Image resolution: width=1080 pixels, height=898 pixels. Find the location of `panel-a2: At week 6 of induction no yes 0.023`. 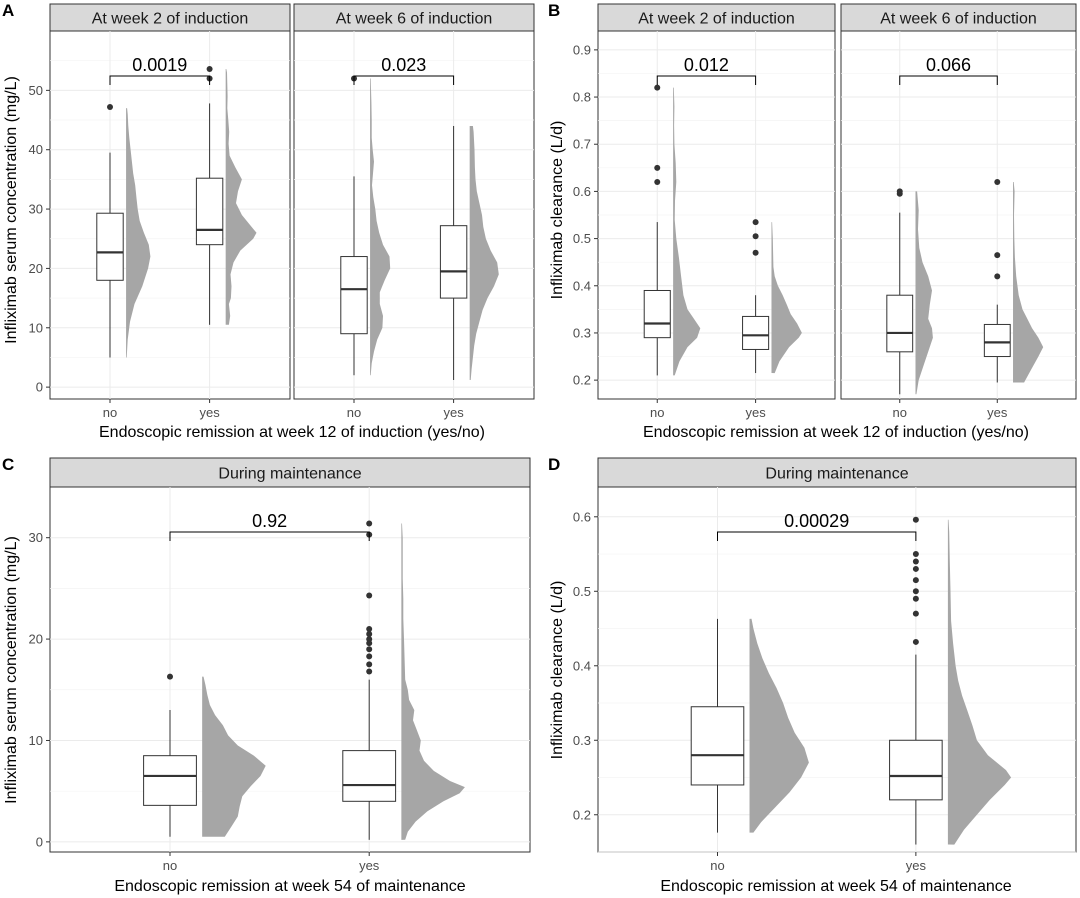

panel-a2: At week 6 of induction no yes 0.023 is located at coordinates (414, 211).